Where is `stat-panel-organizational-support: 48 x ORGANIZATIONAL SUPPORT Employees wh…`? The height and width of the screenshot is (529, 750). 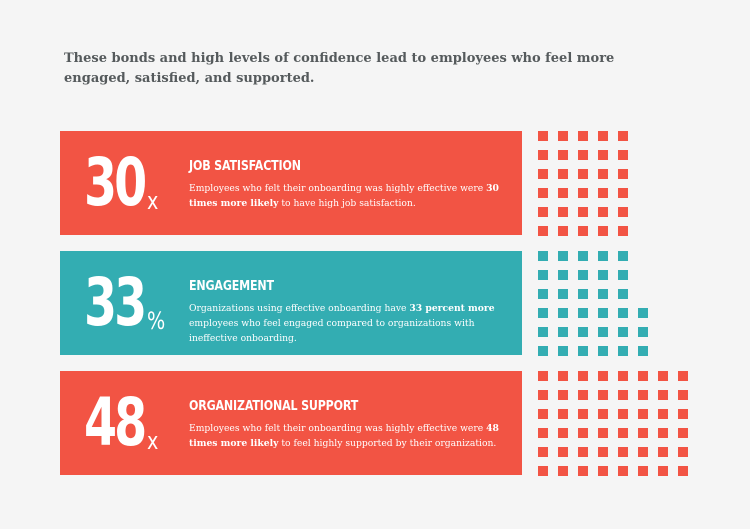 stat-panel-organizational-support: 48 x ORGANIZATIONAL SUPPORT Employees wh… is located at coordinates (291, 423).